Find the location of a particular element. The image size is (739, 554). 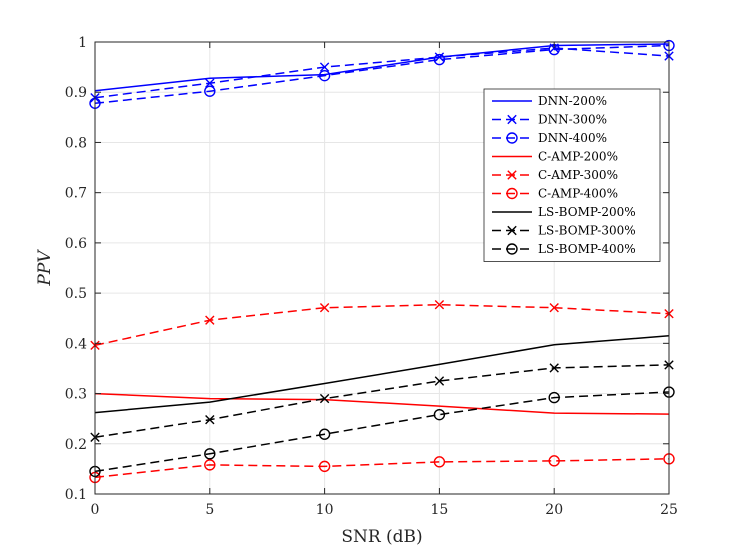

series-line-c-amp-200pct is located at coordinates (382, 403).